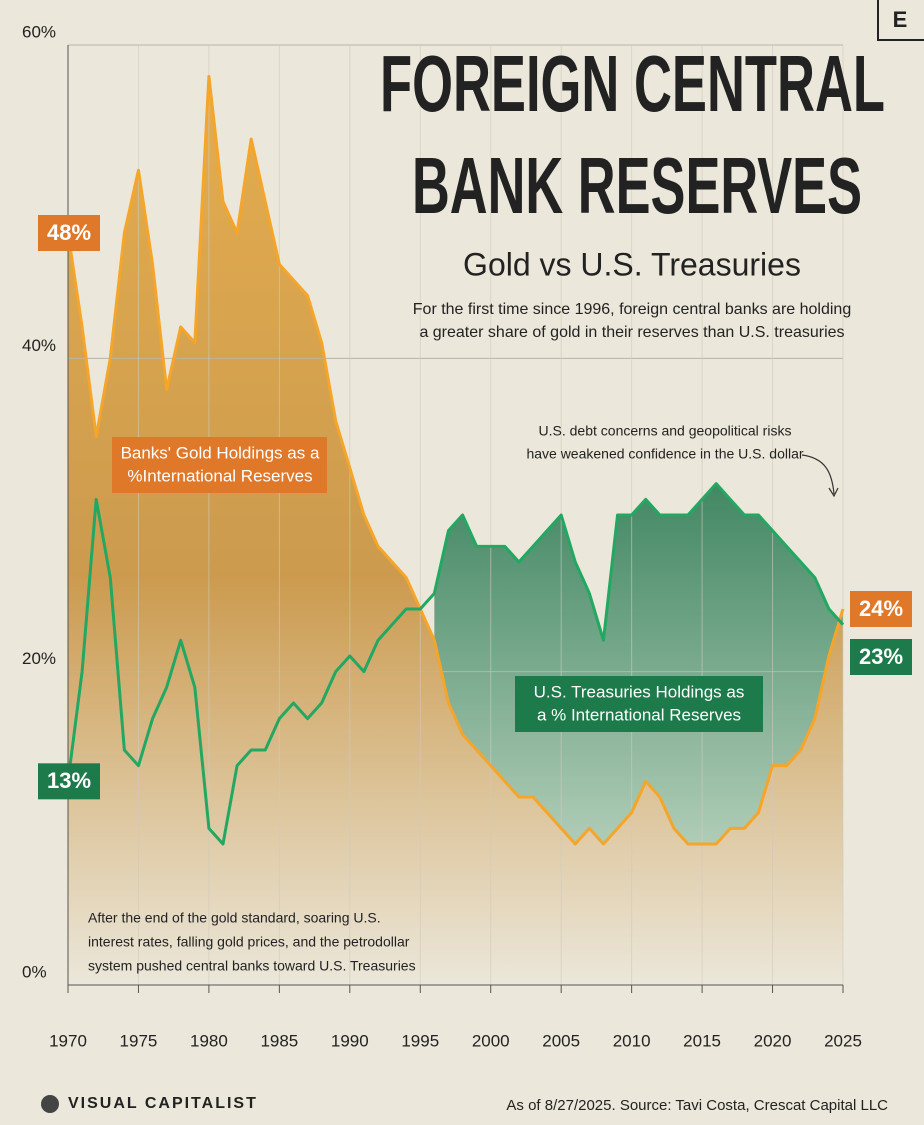  I want to click on value-label: 13%, so click(69, 780).